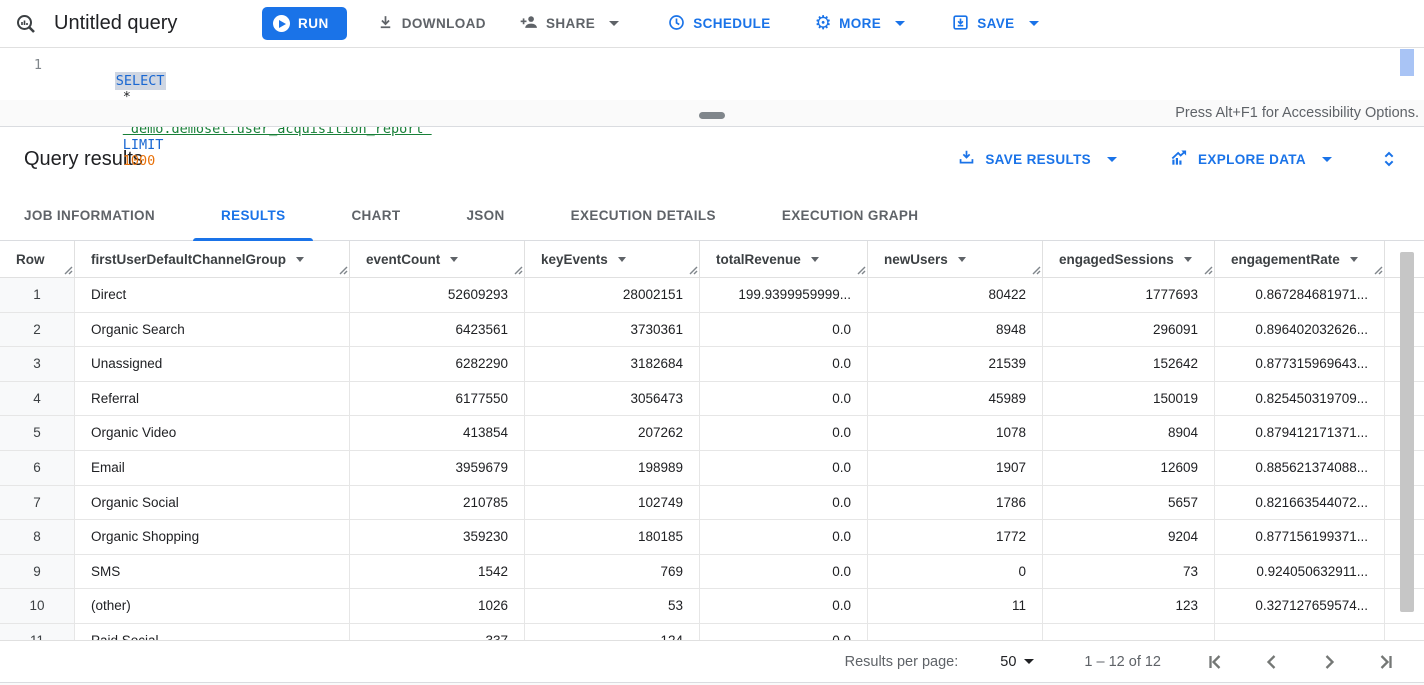 The height and width of the screenshot is (685, 1424). I want to click on column-label: Row, so click(30, 259).